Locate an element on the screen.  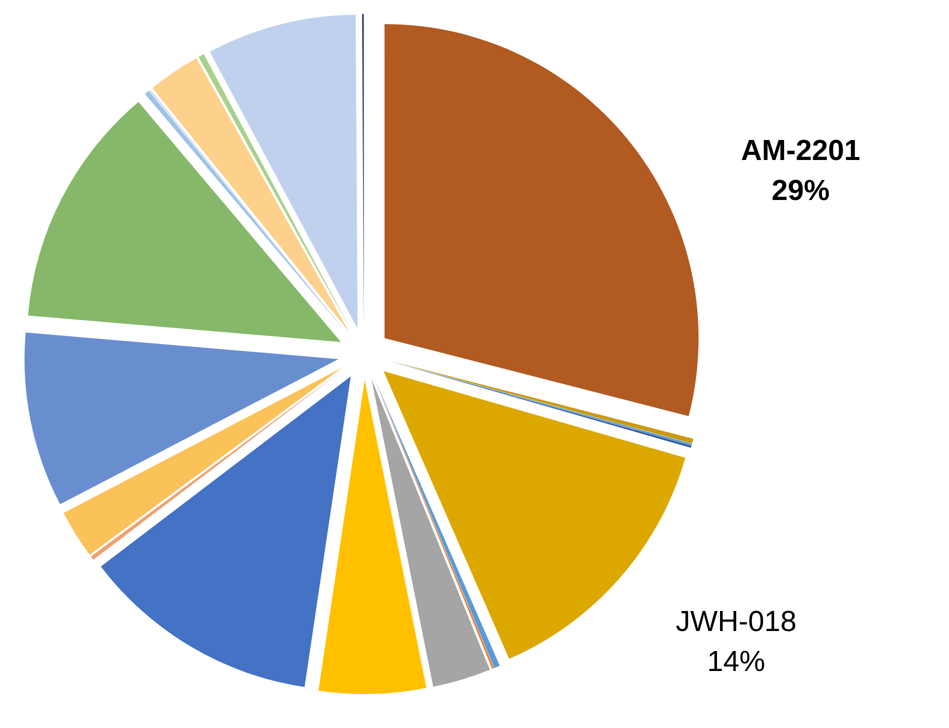
slice-label: AM-2201 is located at coordinates (800, 150).